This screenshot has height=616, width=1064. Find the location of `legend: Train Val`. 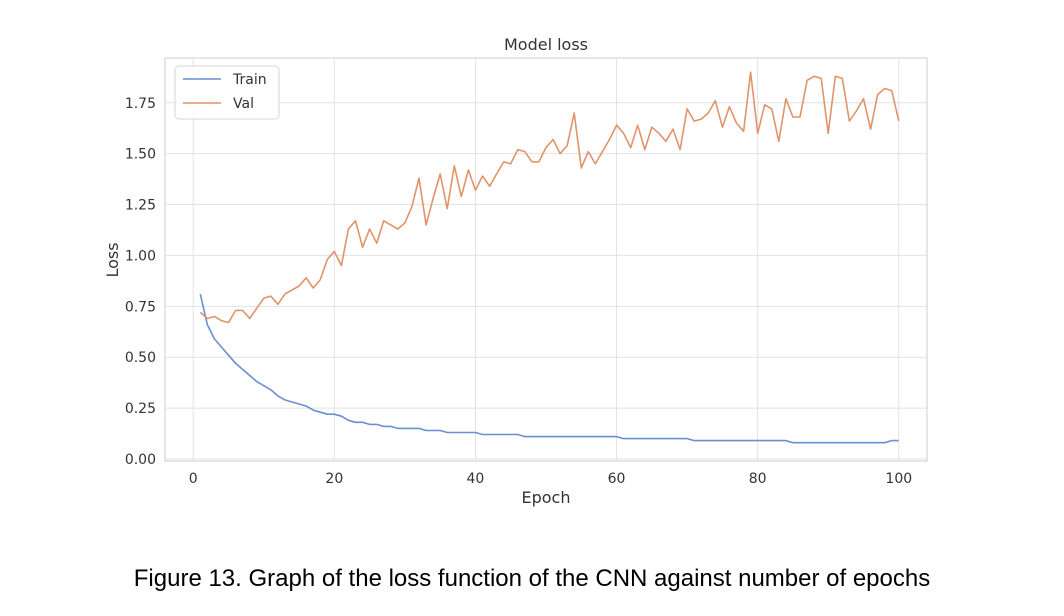

legend: Train Val is located at coordinates (227, 92).